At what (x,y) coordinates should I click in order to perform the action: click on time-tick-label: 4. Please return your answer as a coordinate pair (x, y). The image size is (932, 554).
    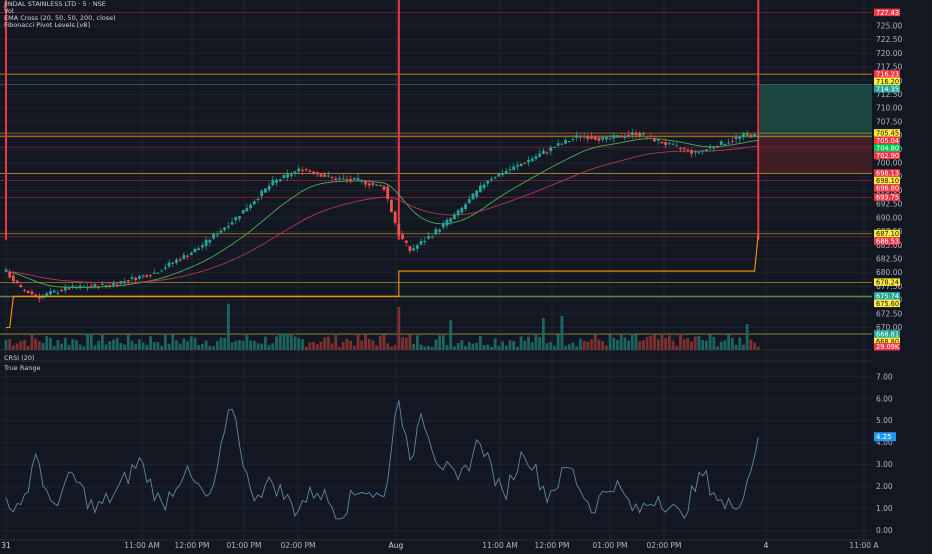
    Looking at the image, I should click on (766, 545).